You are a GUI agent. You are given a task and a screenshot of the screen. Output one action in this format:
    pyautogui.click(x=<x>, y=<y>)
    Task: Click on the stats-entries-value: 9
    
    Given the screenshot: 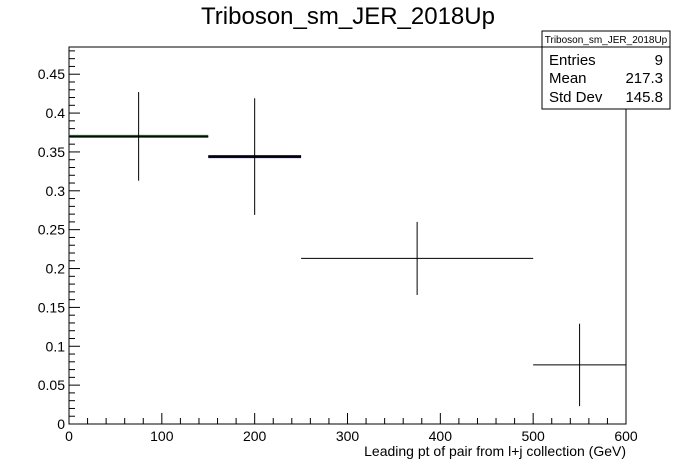 What is the action you would take?
    pyautogui.click(x=659, y=60)
    